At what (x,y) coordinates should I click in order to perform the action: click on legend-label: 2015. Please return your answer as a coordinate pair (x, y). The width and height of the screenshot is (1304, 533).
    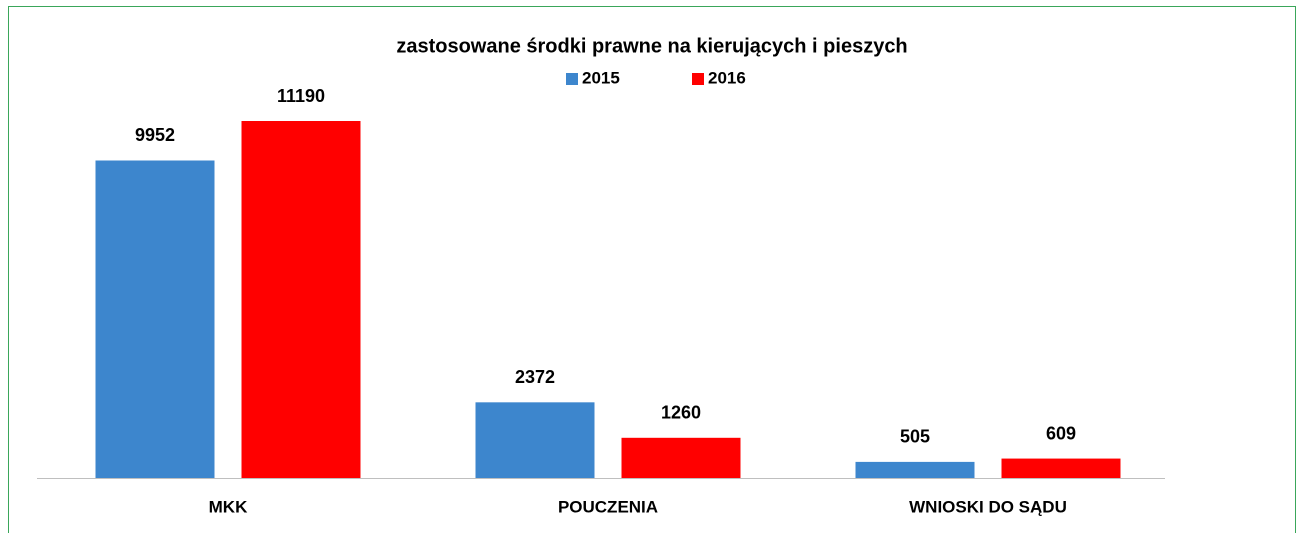
    Looking at the image, I should click on (601, 77).